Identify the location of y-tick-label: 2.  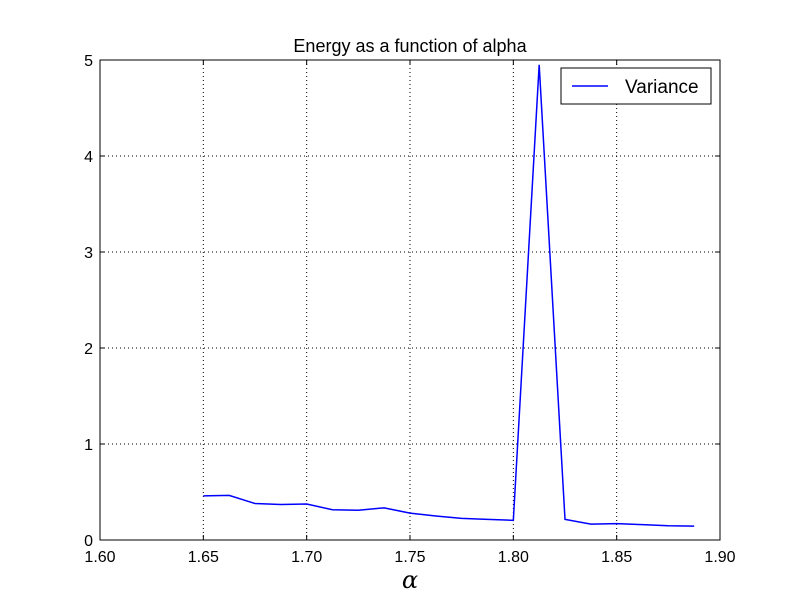
(88, 349).